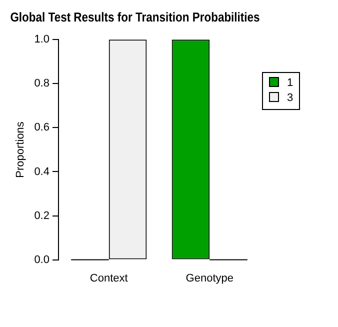 The height and width of the screenshot is (327, 338). Describe the element at coordinates (20, 149) in the screenshot. I see `y-axis-title: Proportions` at that location.